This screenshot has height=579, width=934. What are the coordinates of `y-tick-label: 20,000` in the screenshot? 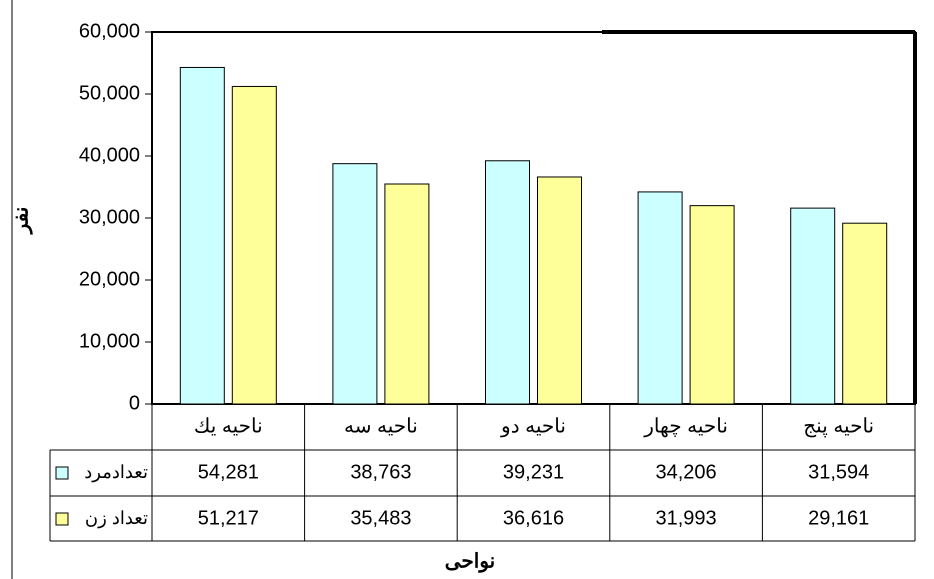 It's located at (109, 279).